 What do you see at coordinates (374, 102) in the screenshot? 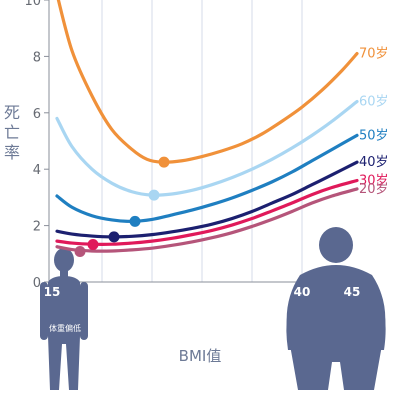
I see `series-label: 60岁` at bounding box center [374, 102].